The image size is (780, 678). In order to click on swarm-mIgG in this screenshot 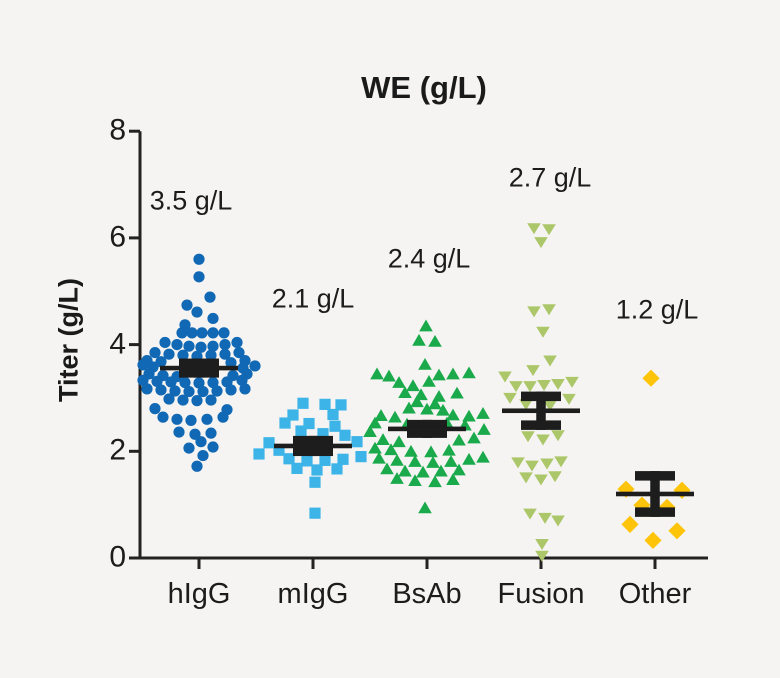, I will do `click(310, 458)`.